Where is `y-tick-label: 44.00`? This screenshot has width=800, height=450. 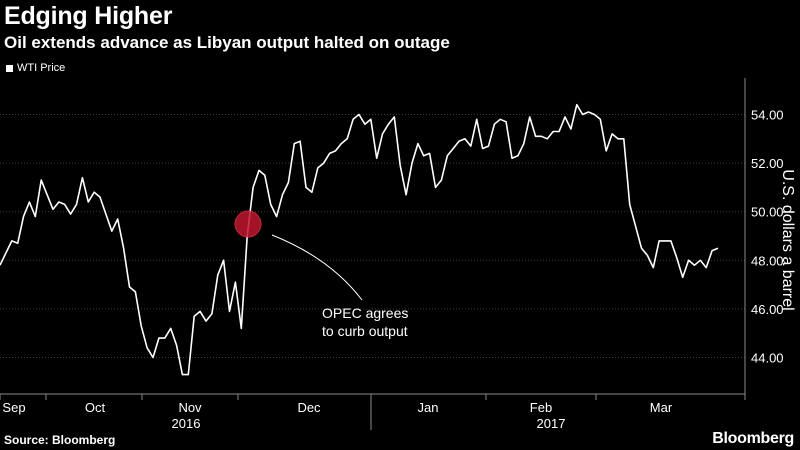 y-tick-label: 44.00 is located at coordinates (767, 358).